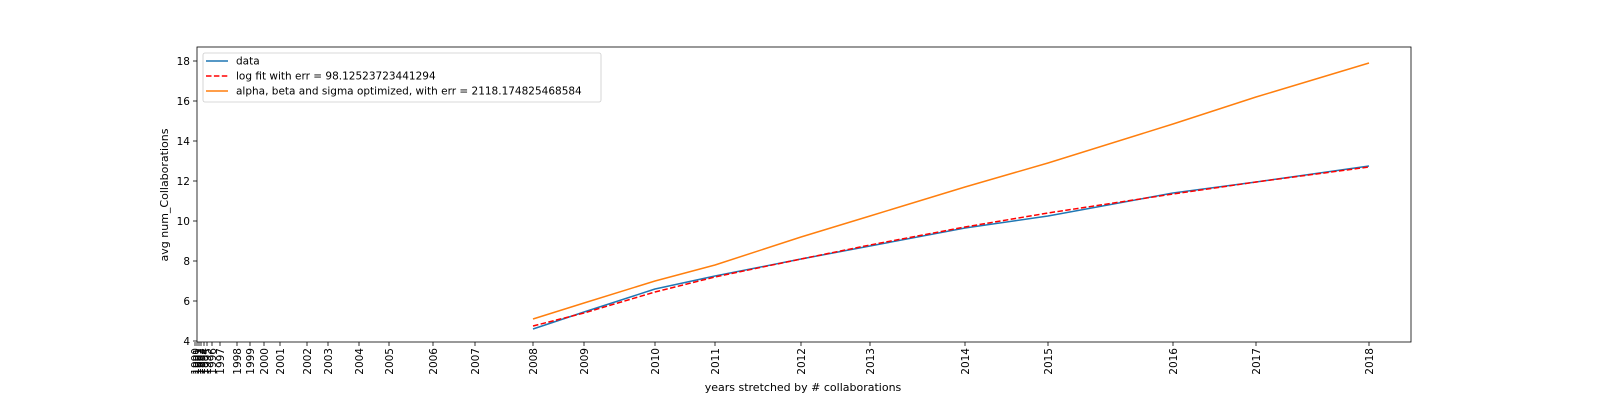  I want to click on legend-entry: log fit with err = 98.12523723441294, so click(336, 77).